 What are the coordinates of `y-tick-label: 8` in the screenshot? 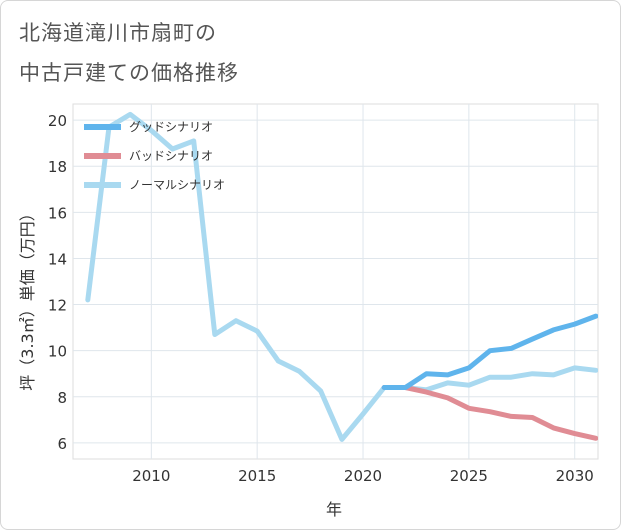 It's located at (62, 398).